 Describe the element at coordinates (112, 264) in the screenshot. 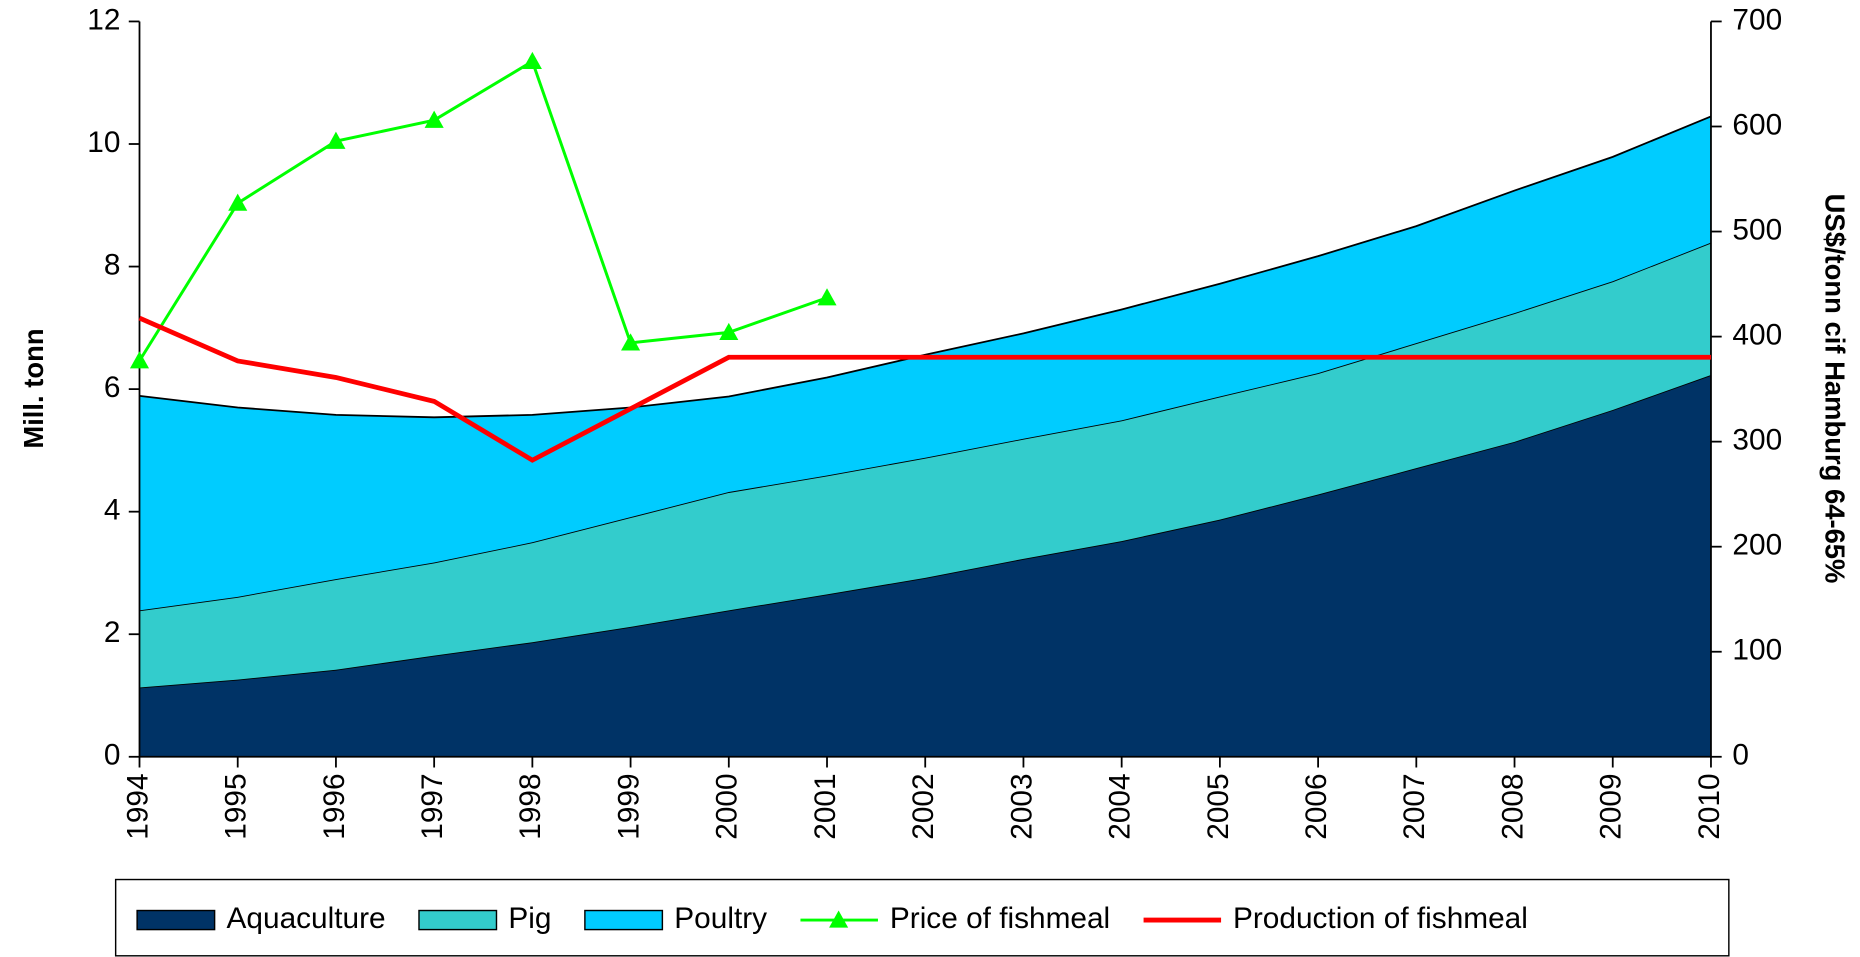

I see `y-tick-label: 8` at that location.